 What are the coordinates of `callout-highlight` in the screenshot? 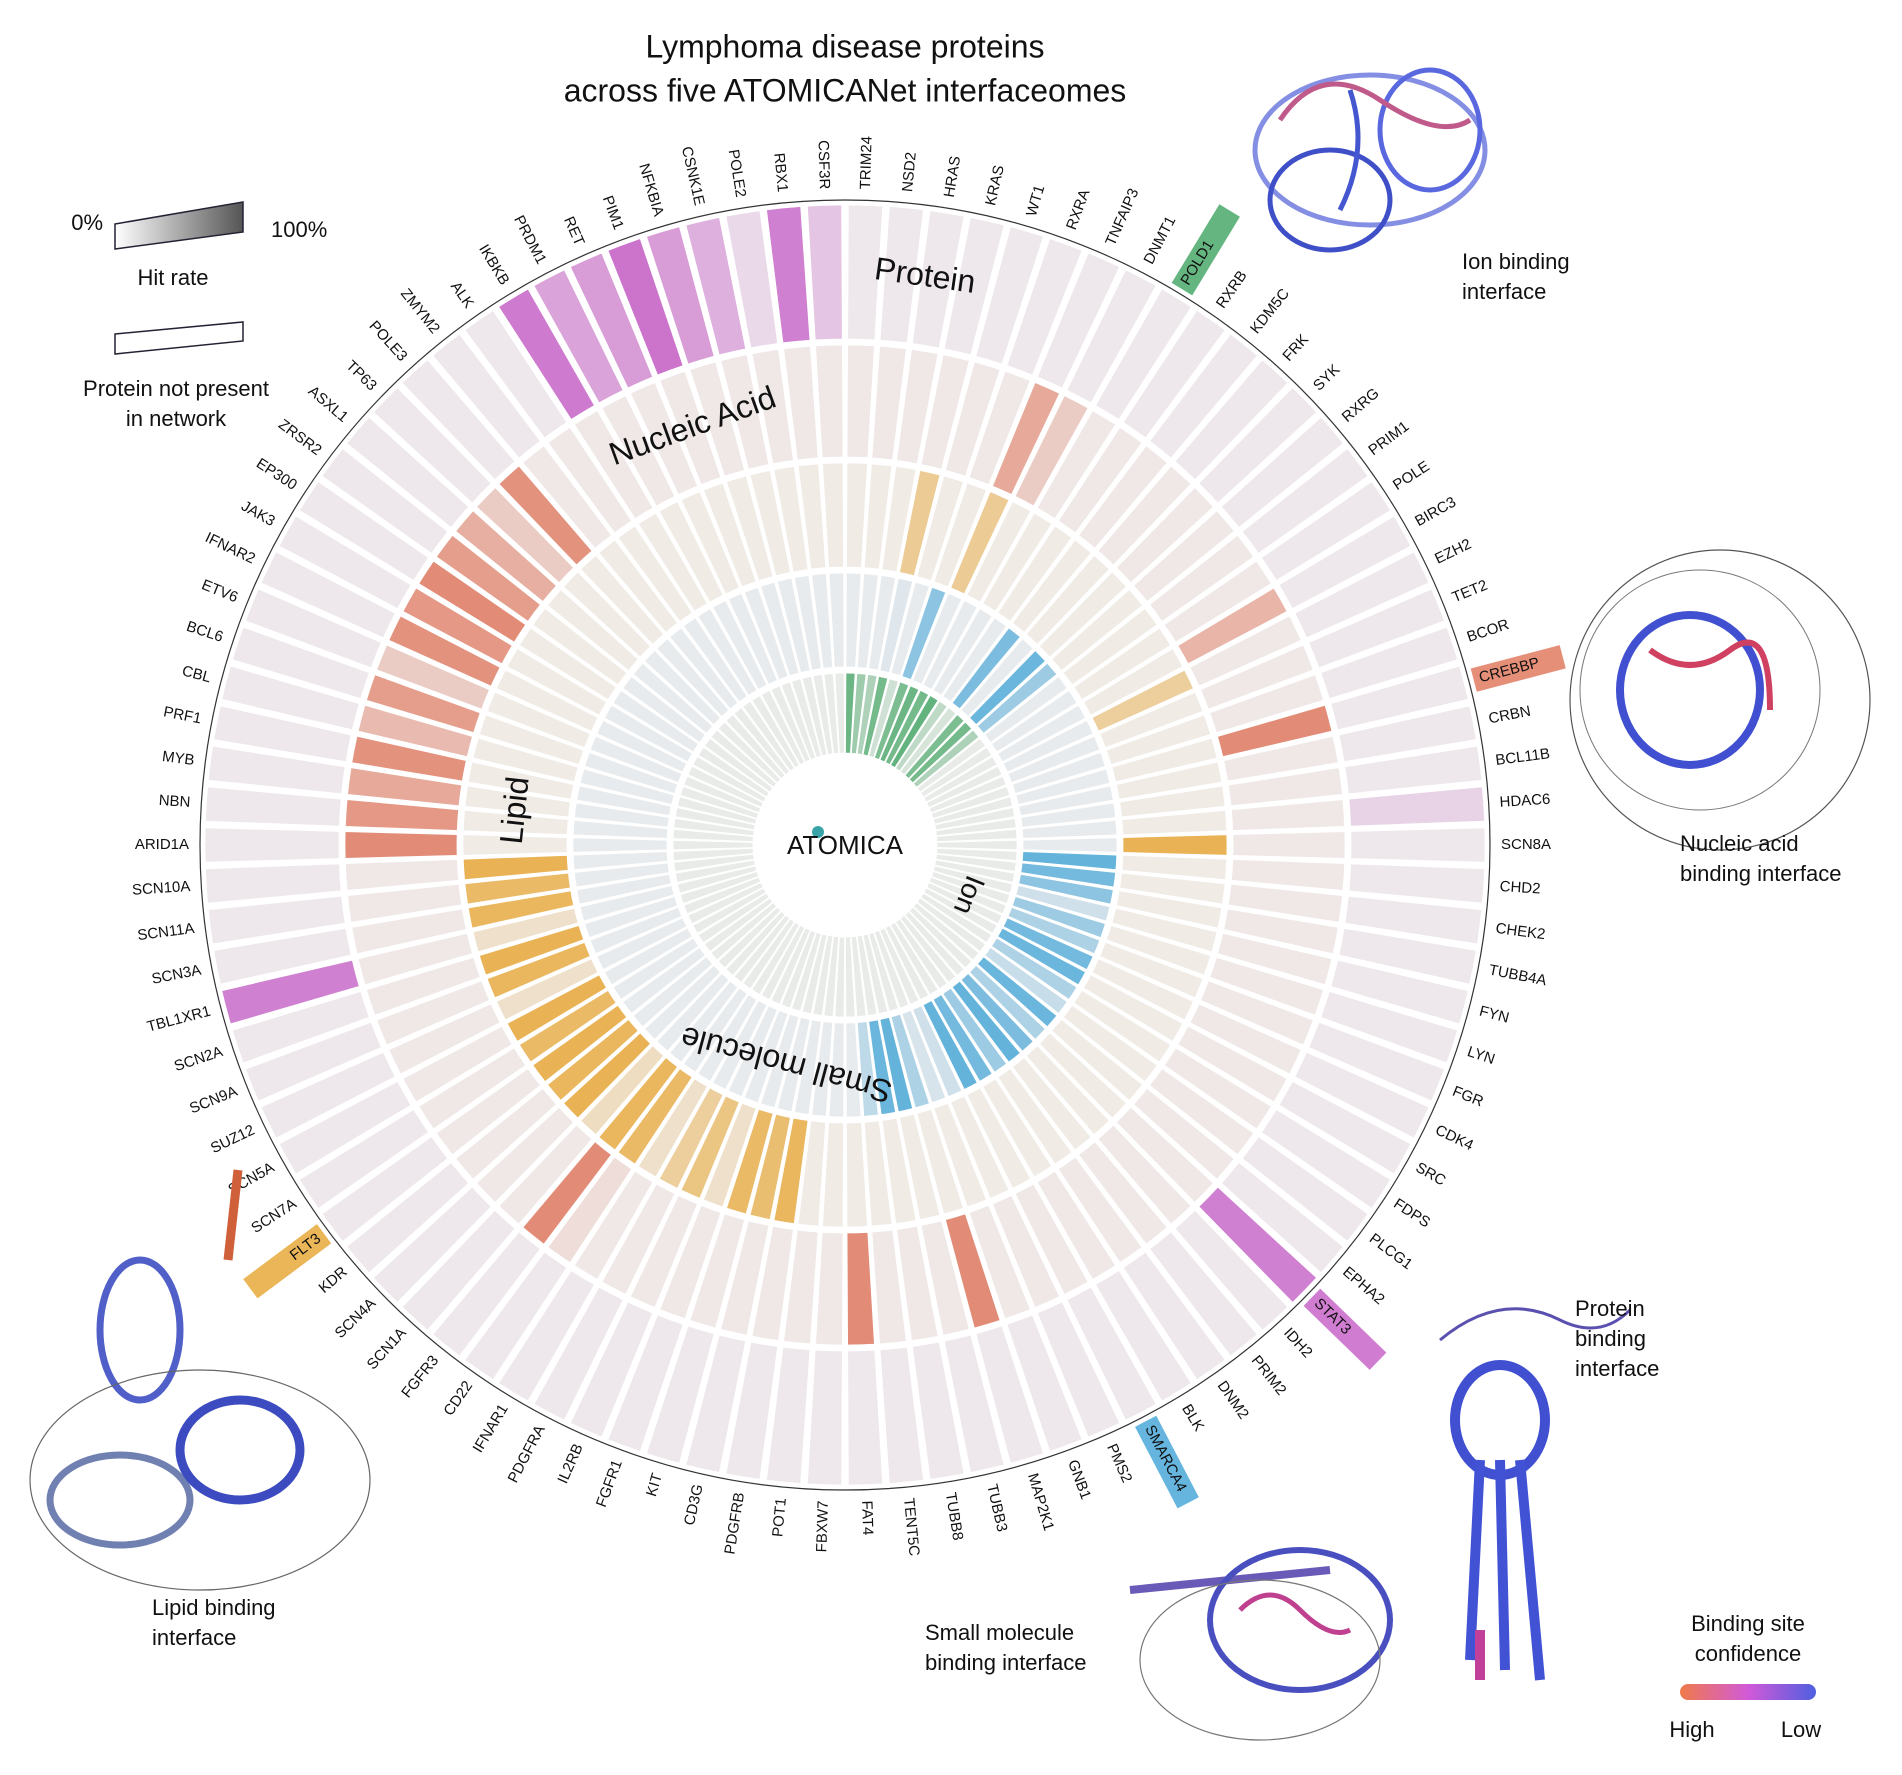 It's located at (1205, 250).